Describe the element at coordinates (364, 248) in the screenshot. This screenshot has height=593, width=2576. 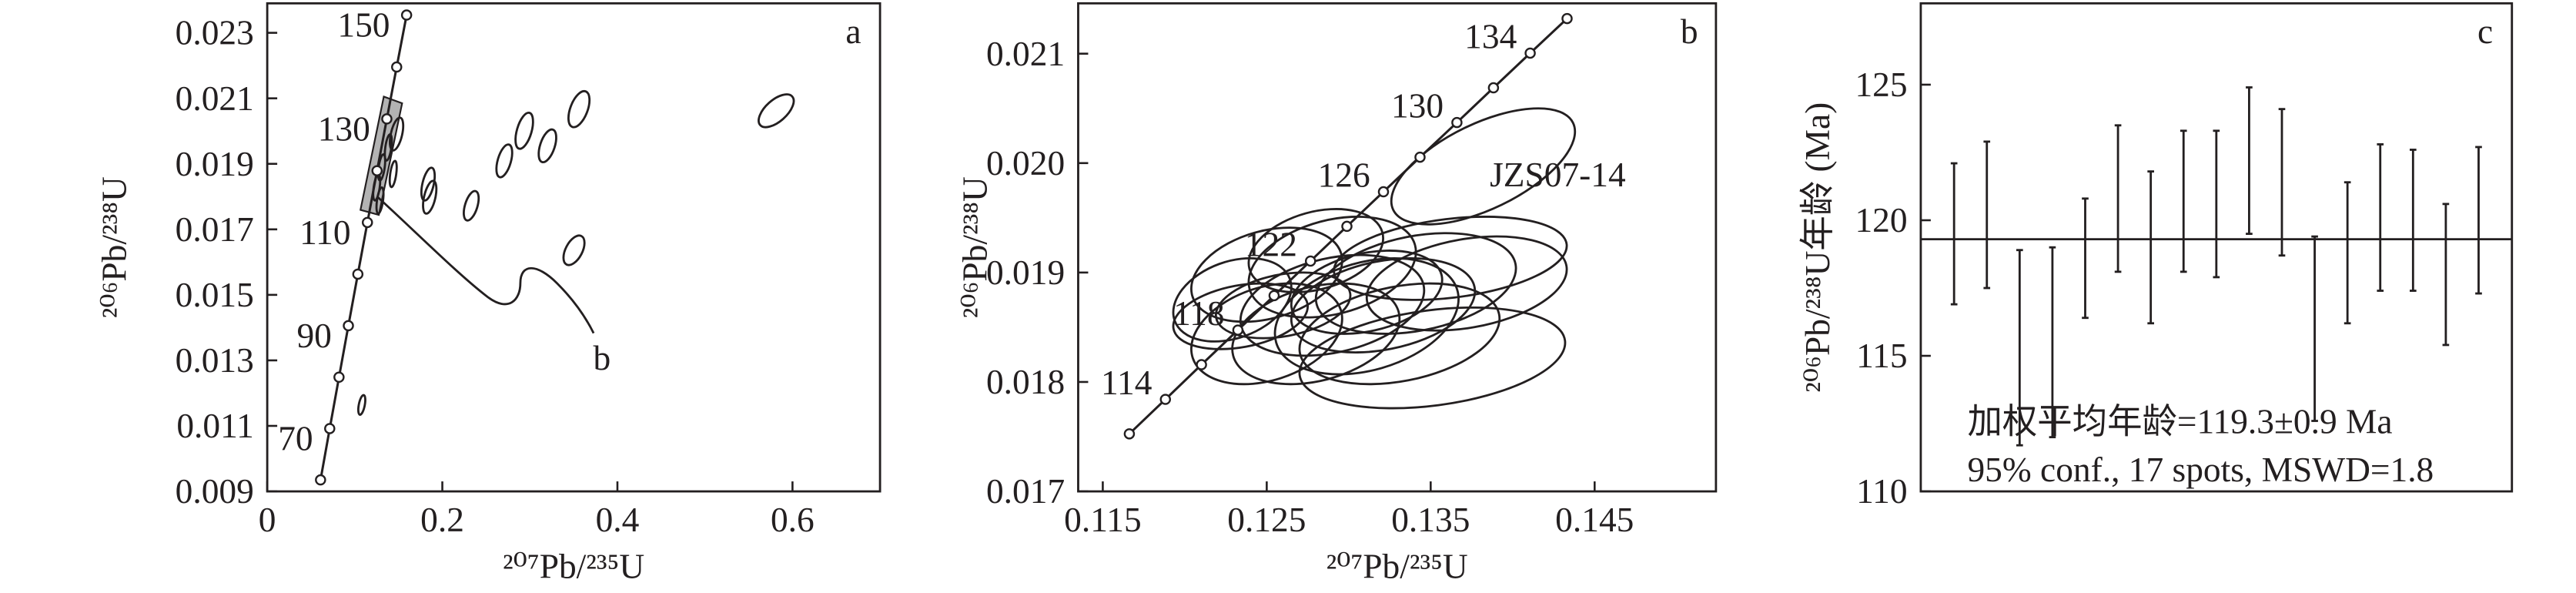
I see `concordia-curve` at that location.